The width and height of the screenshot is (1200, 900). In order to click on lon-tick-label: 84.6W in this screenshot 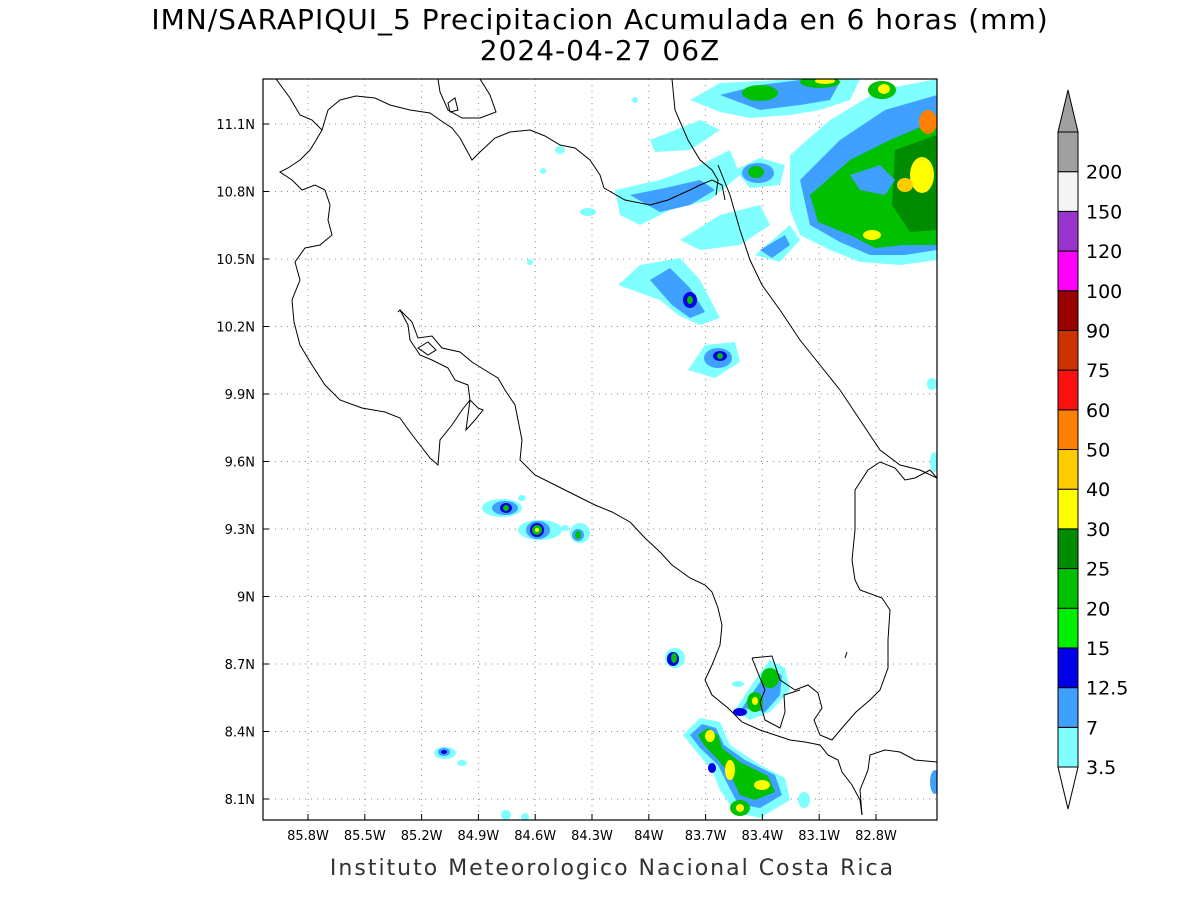, I will do `click(535, 836)`.